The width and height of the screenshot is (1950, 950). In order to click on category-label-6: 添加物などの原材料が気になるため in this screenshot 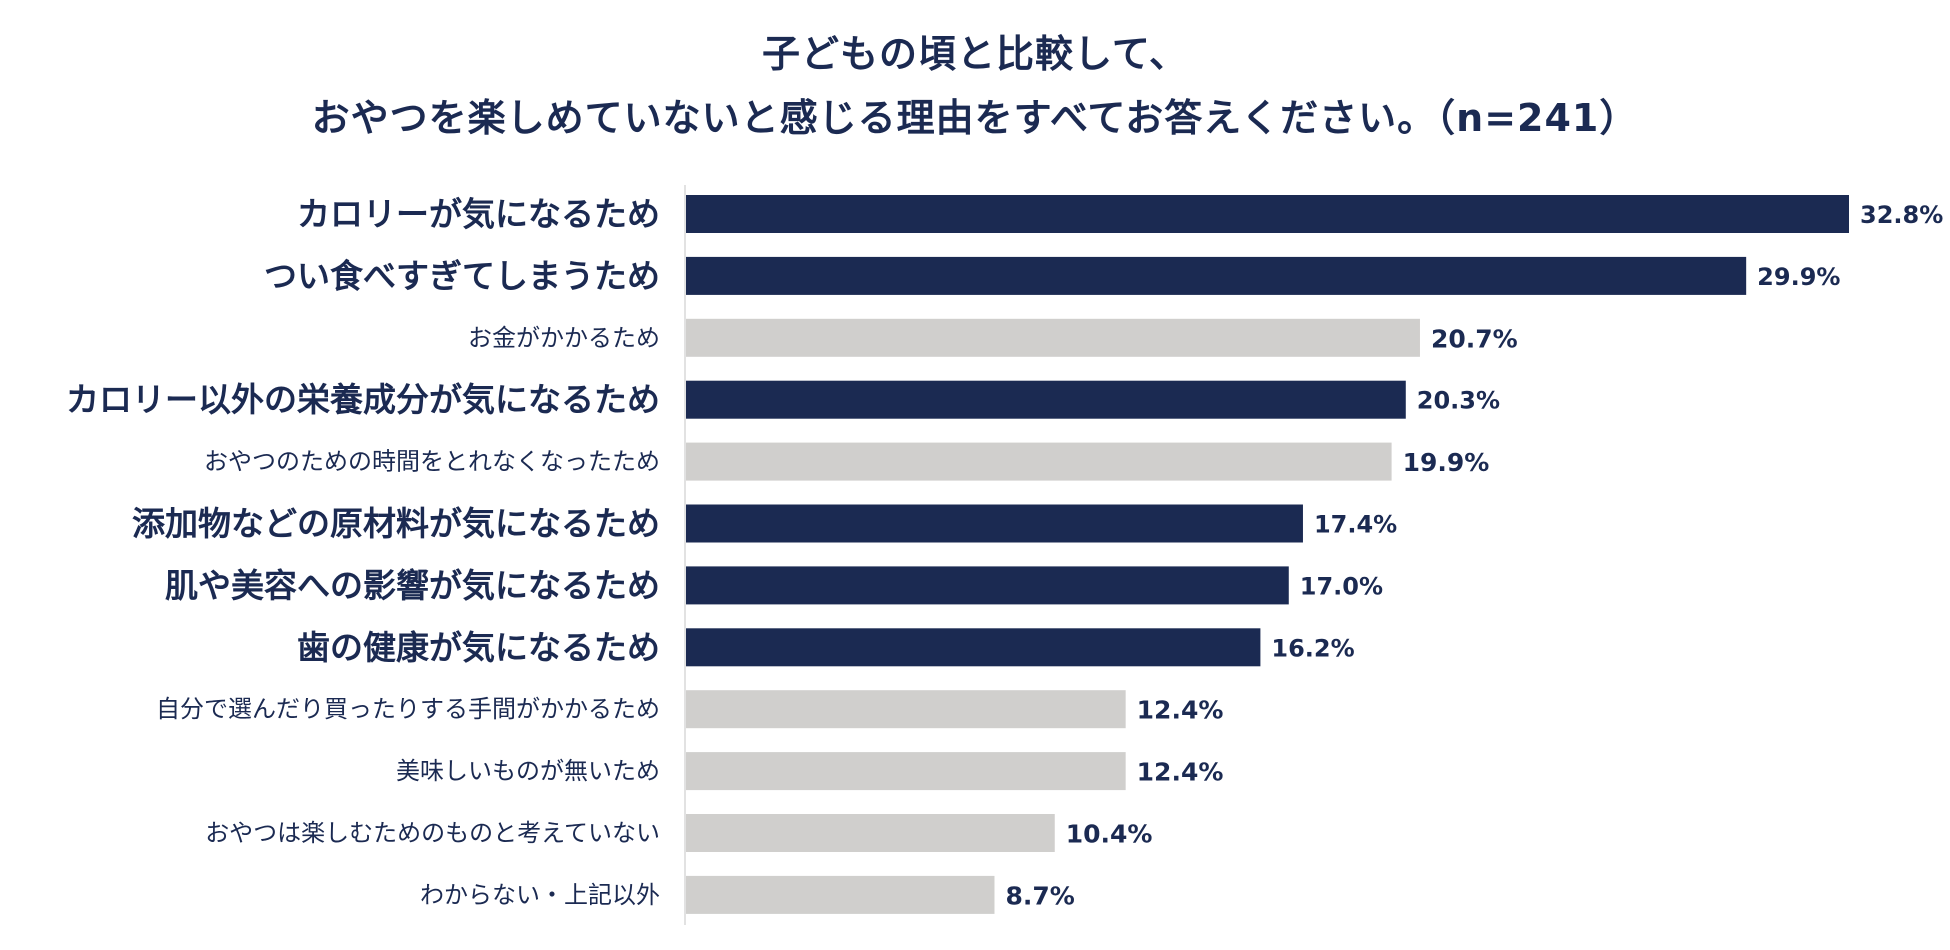, I will do `click(396, 523)`.